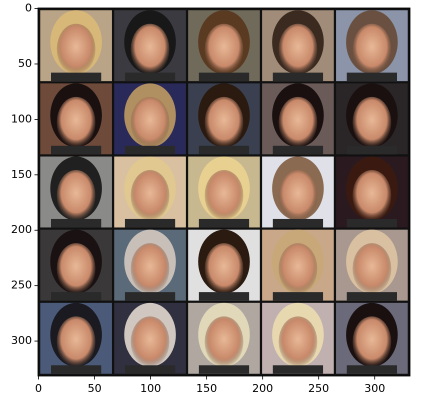 This screenshot has width=423, height=406. What do you see at coordinates (28, 8) in the screenshot?
I see `y-tick-label: 0` at bounding box center [28, 8].